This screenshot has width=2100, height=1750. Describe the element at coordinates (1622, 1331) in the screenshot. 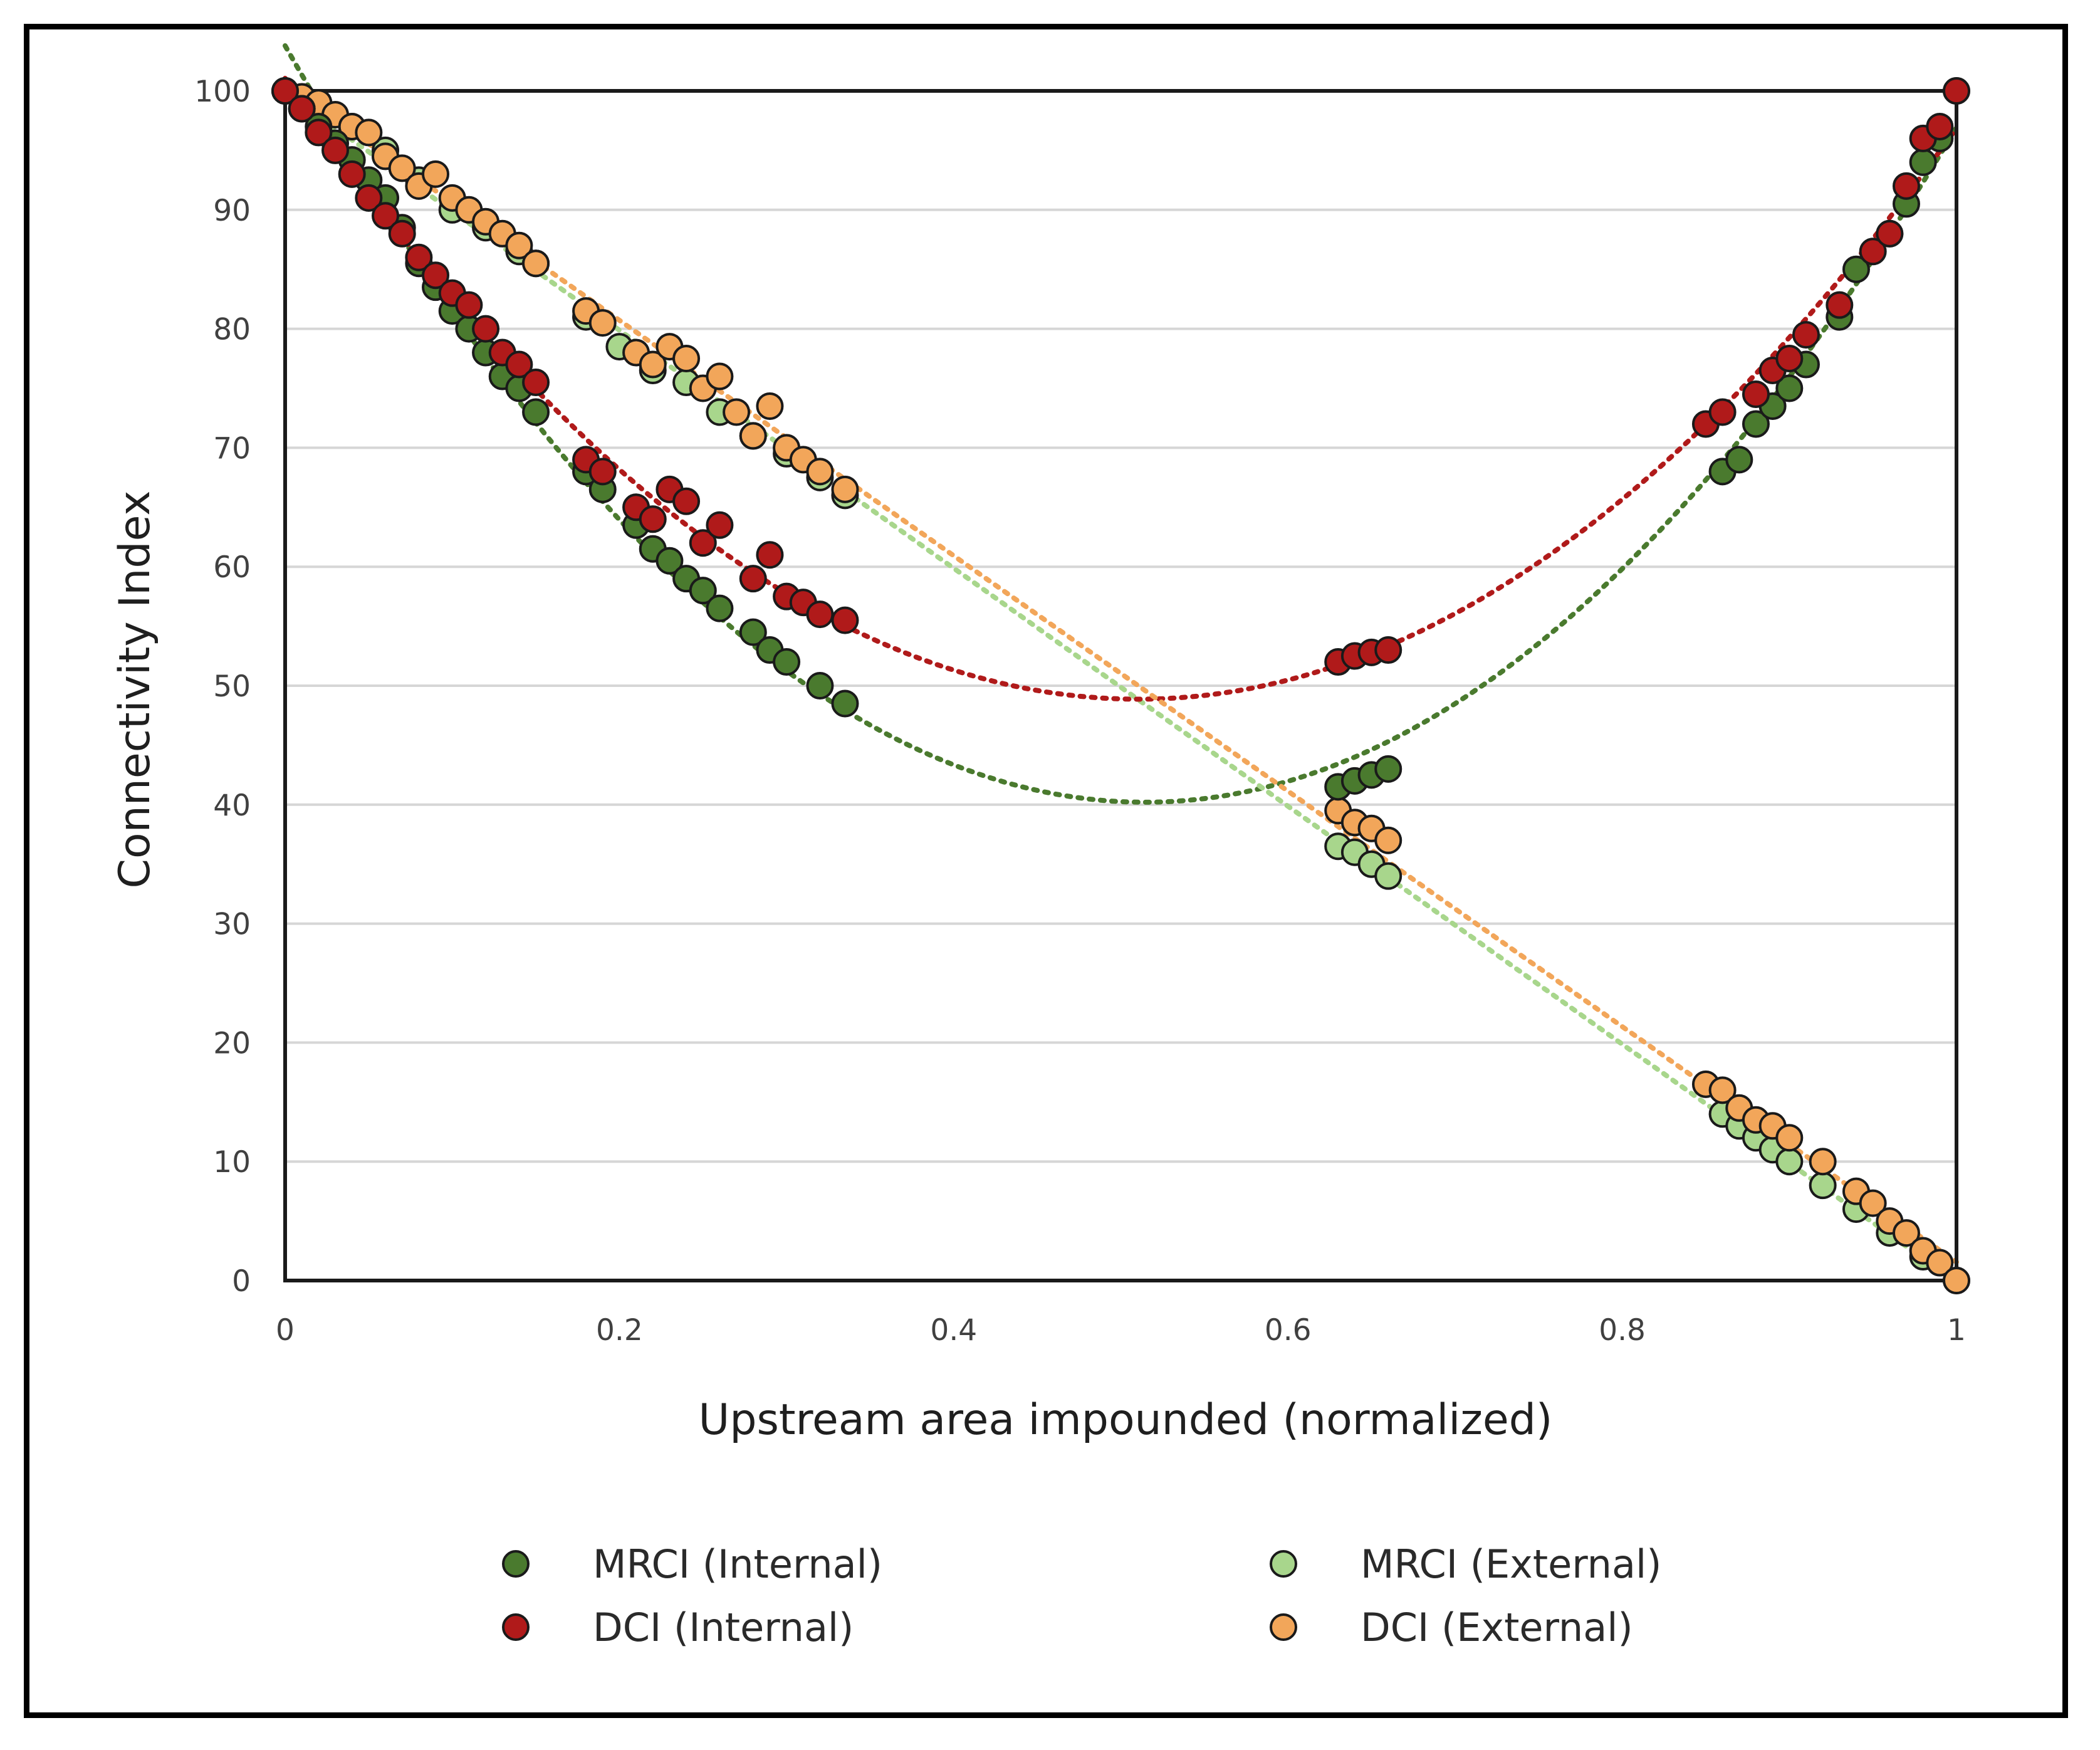

I see `x-tick-label: 0.8` at that location.